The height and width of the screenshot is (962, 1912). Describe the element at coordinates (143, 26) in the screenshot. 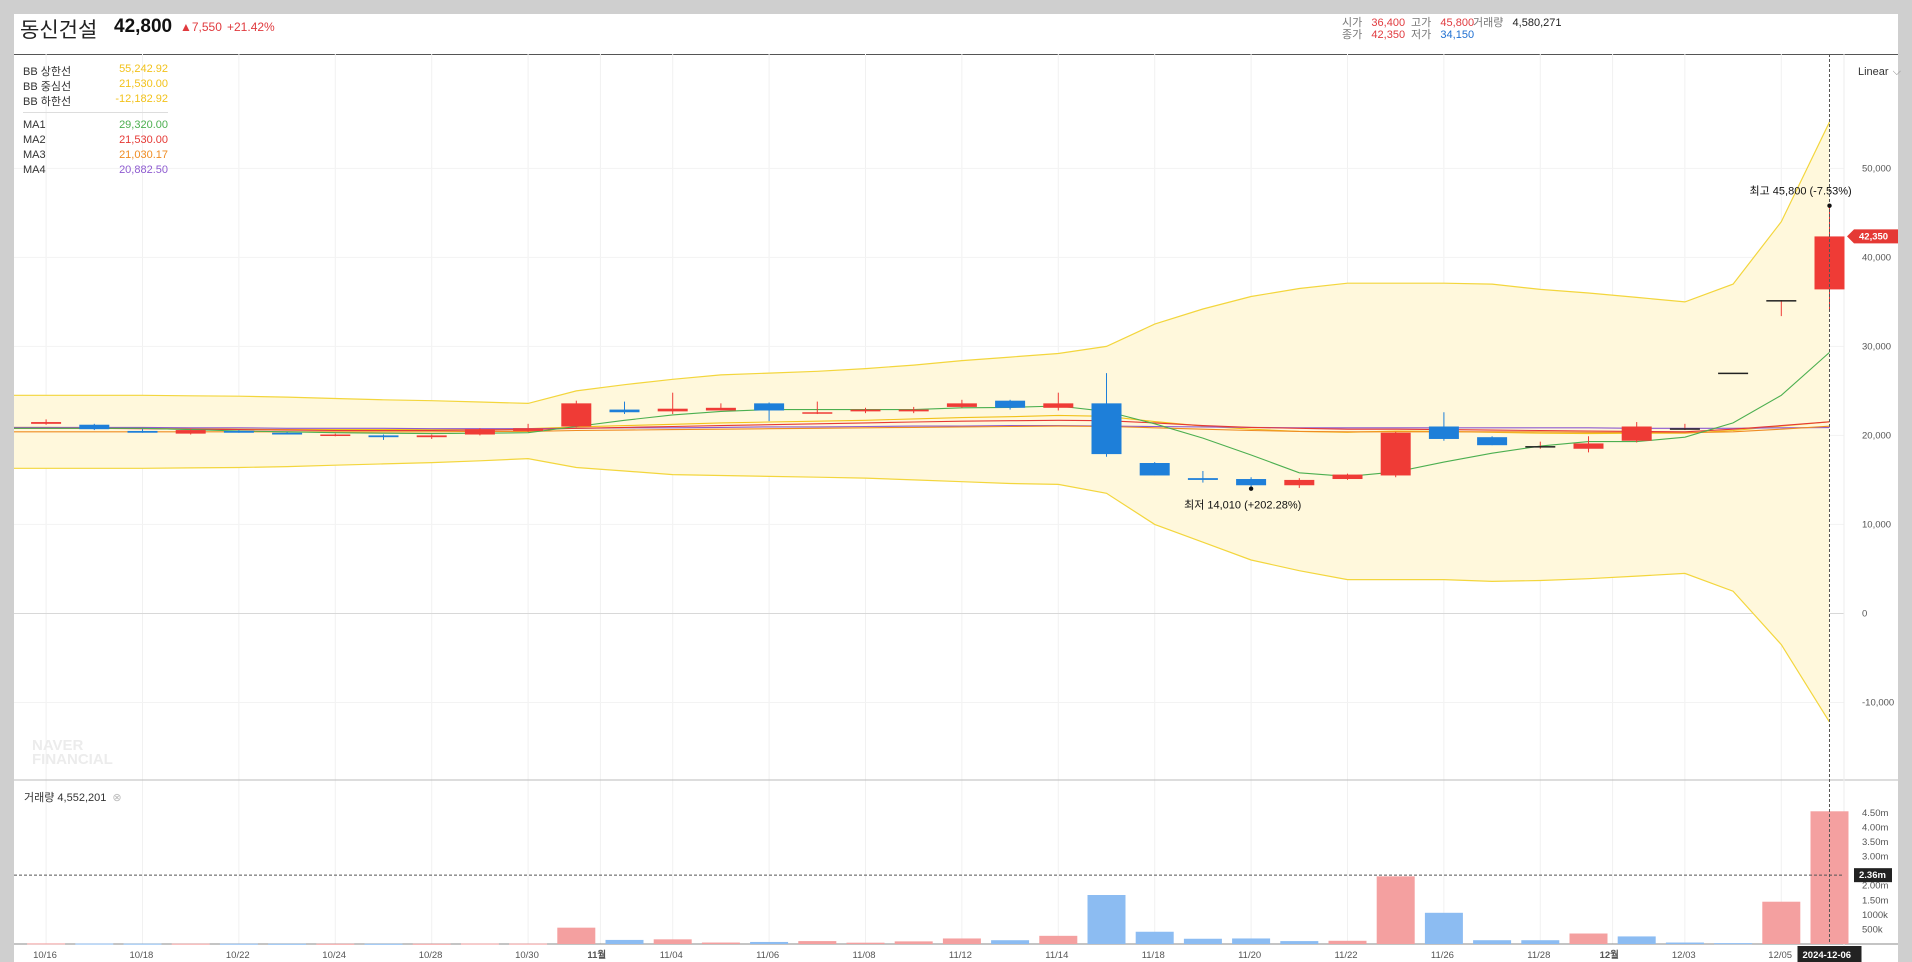

I see `current-price: 42,800` at that location.